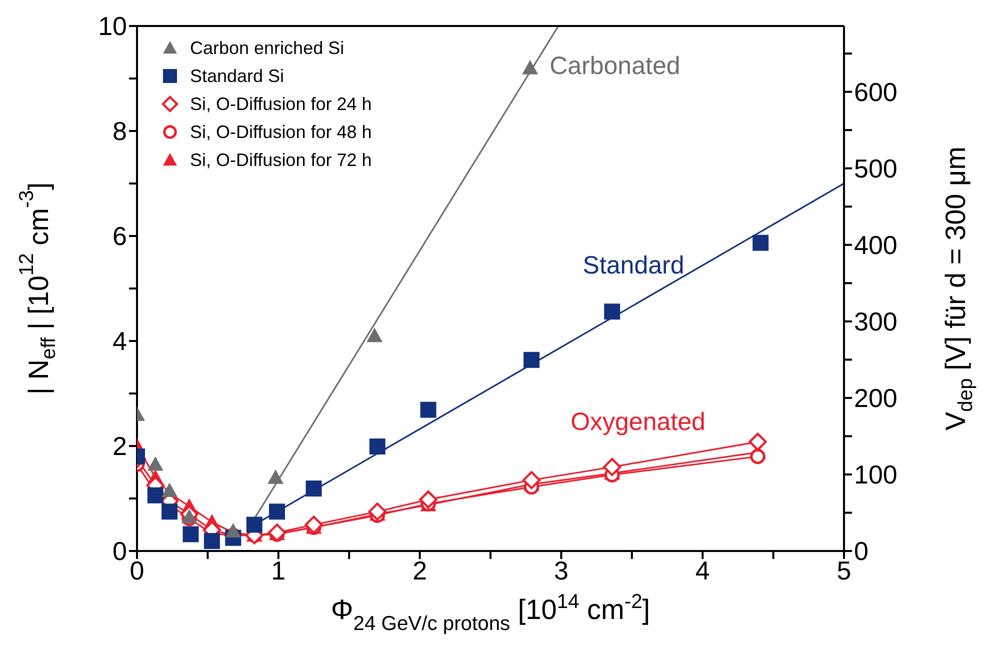 The image size is (999, 659). What do you see at coordinates (119, 131) in the screenshot?
I see `y-tick-label: 8` at bounding box center [119, 131].